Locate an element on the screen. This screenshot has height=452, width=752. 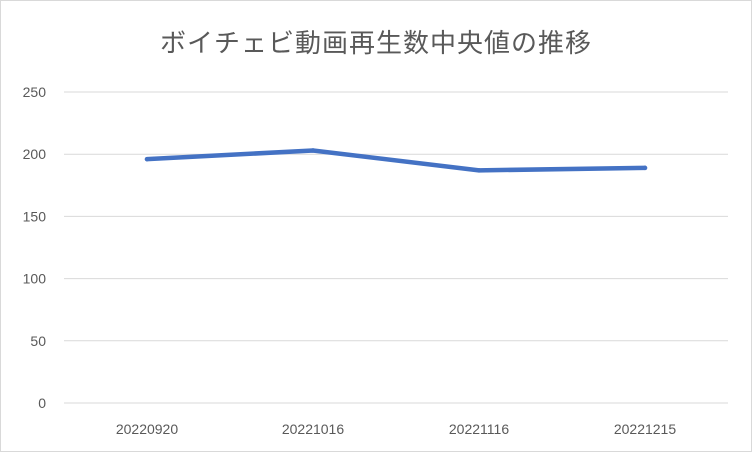
x-tick-label: 20221215 is located at coordinates (645, 429).